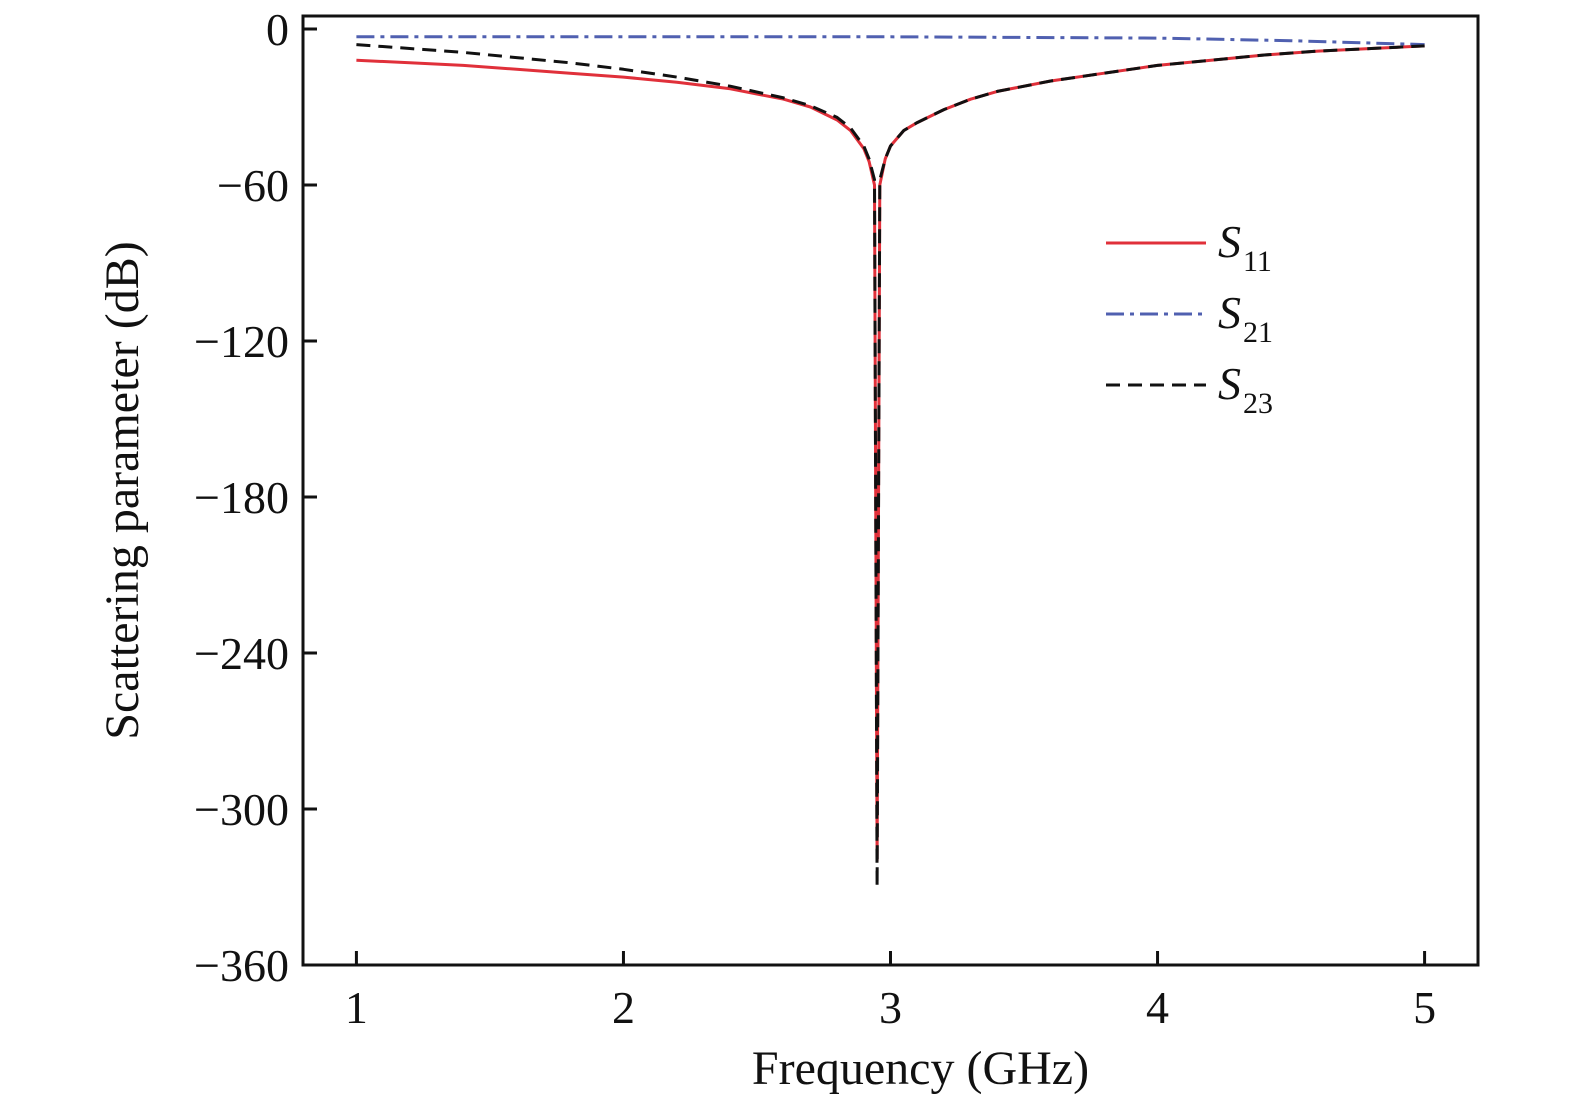 This screenshot has height=1102, width=1575. Describe the element at coordinates (1258, 403) in the screenshot. I see `legend-label-subscript: 23` at that location.